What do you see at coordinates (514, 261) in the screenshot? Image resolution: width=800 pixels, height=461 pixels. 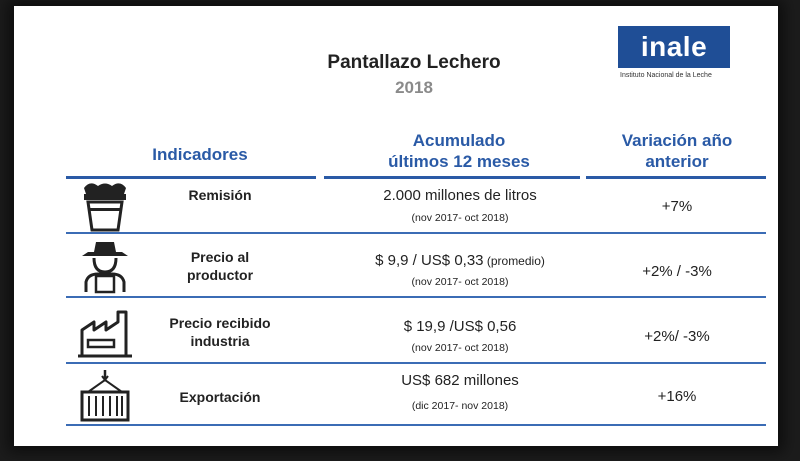 I see `accumulated-value-suffix: (promedio)` at bounding box center [514, 261].